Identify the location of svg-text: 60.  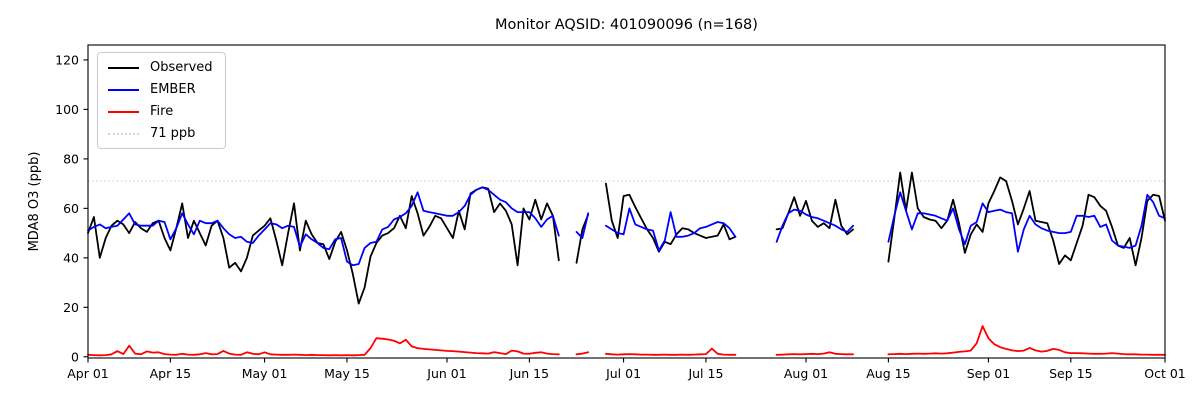
(71, 208).